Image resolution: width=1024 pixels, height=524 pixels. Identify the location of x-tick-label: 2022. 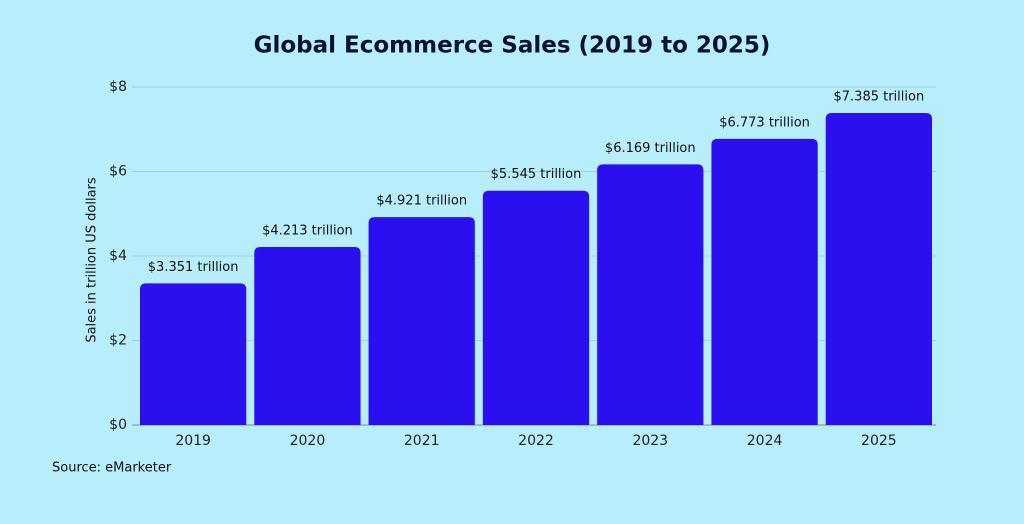
(536, 441).